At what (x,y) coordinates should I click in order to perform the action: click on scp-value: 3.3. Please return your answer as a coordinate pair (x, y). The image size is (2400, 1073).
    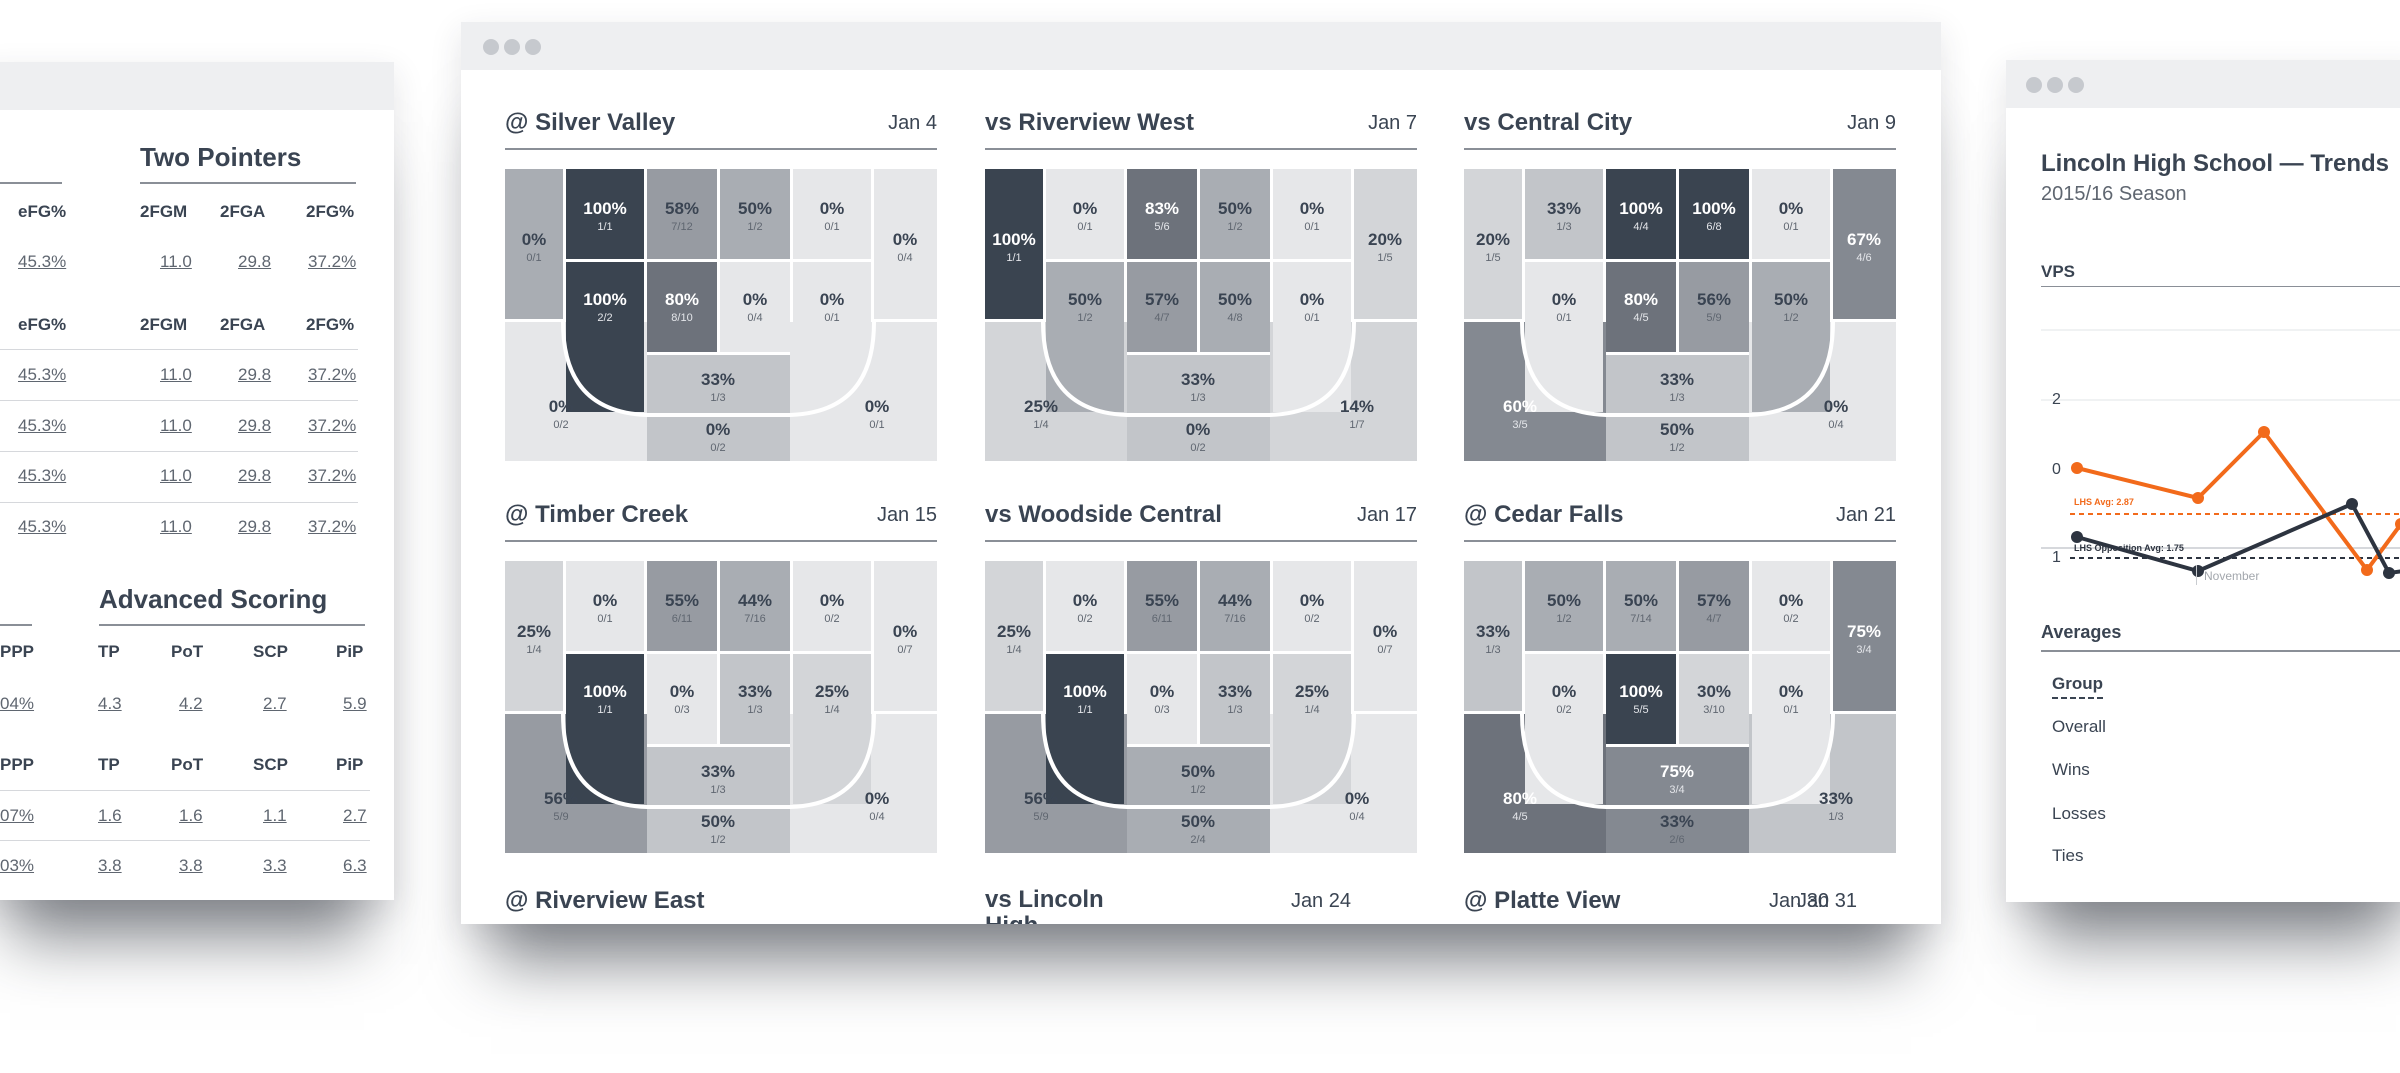
    Looking at the image, I should click on (275, 865).